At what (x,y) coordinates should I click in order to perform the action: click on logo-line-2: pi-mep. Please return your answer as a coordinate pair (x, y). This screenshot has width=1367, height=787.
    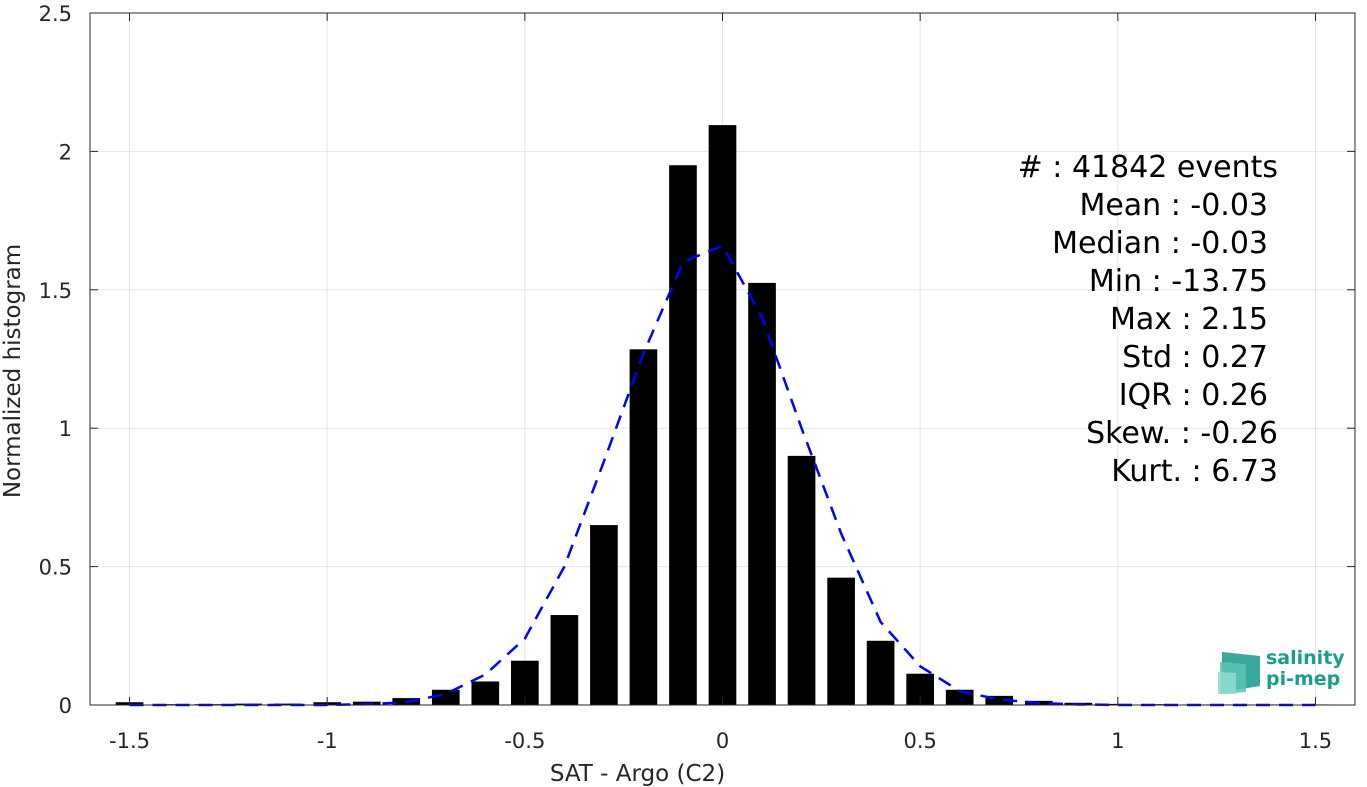
    Looking at the image, I should click on (1303, 679).